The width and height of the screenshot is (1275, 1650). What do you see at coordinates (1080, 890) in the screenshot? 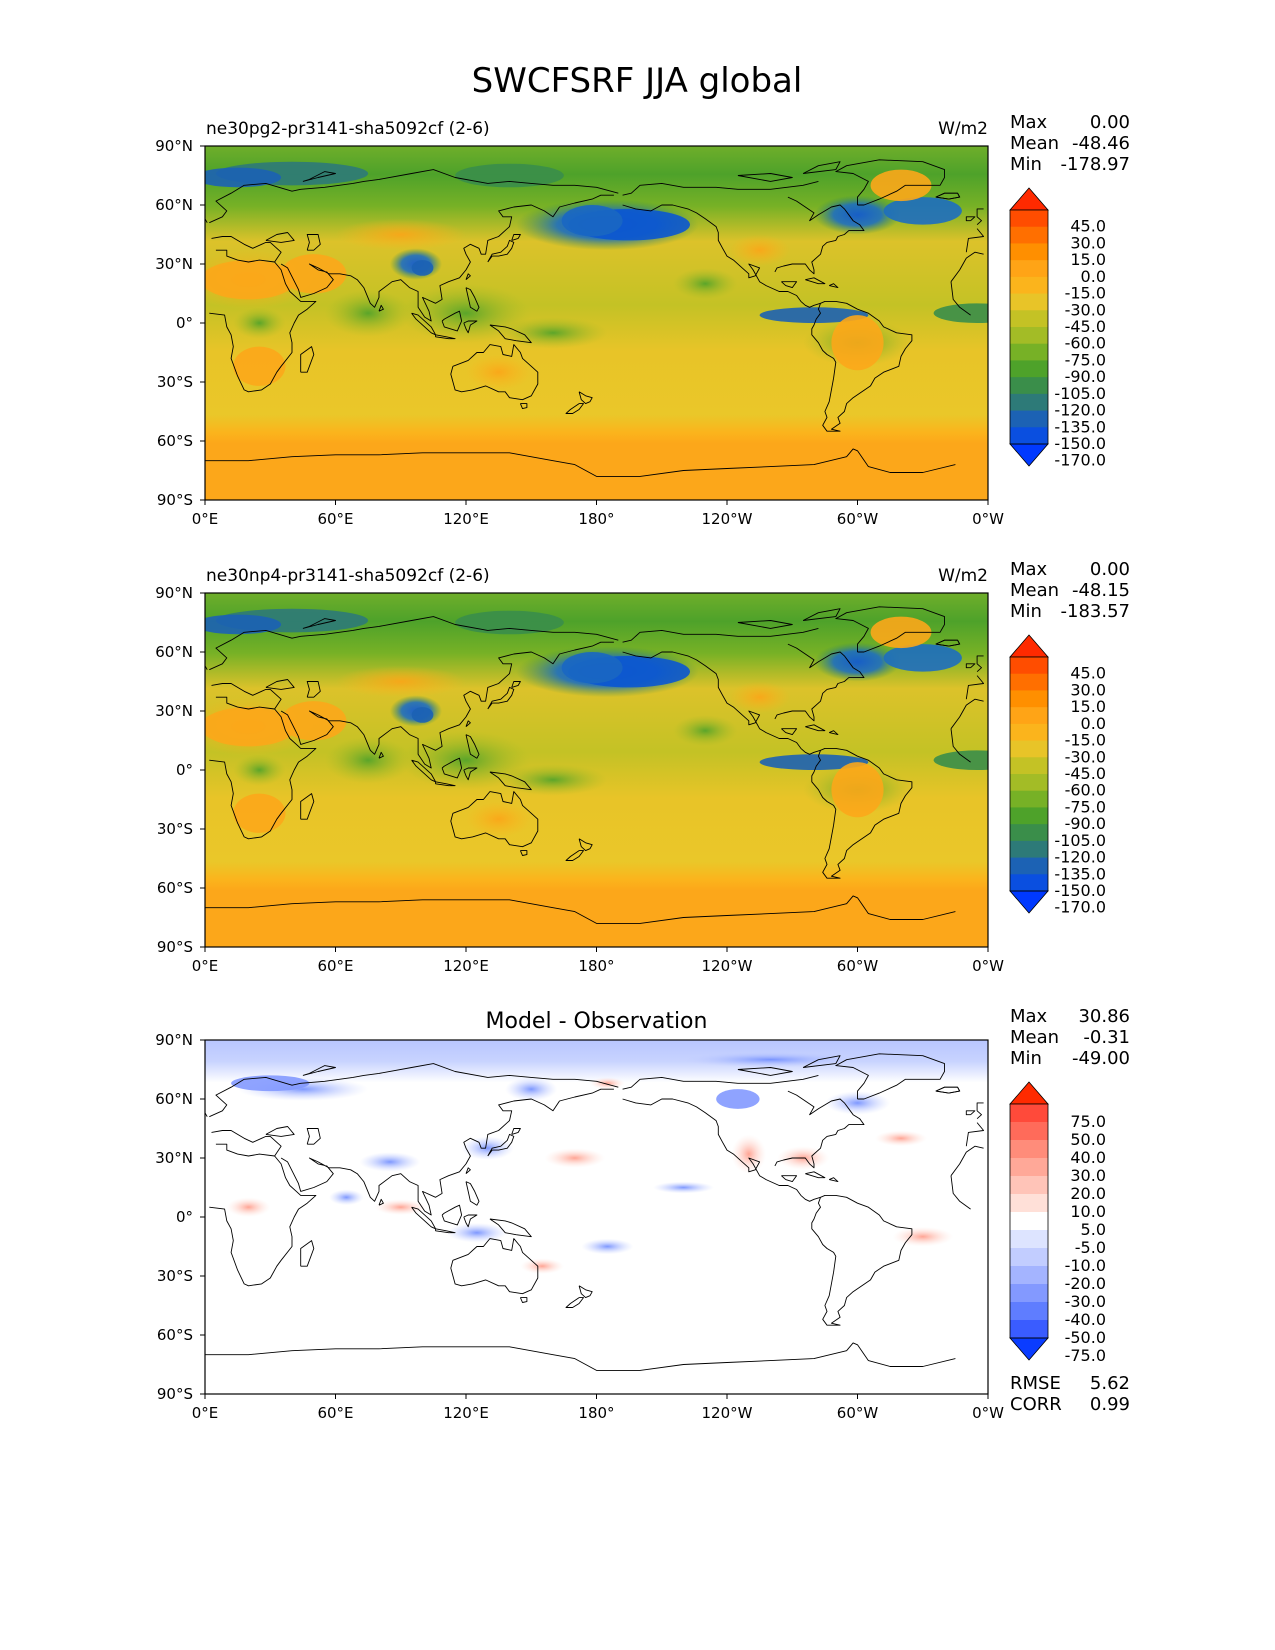
I see `colorbar-label: -150.0` at bounding box center [1080, 890].